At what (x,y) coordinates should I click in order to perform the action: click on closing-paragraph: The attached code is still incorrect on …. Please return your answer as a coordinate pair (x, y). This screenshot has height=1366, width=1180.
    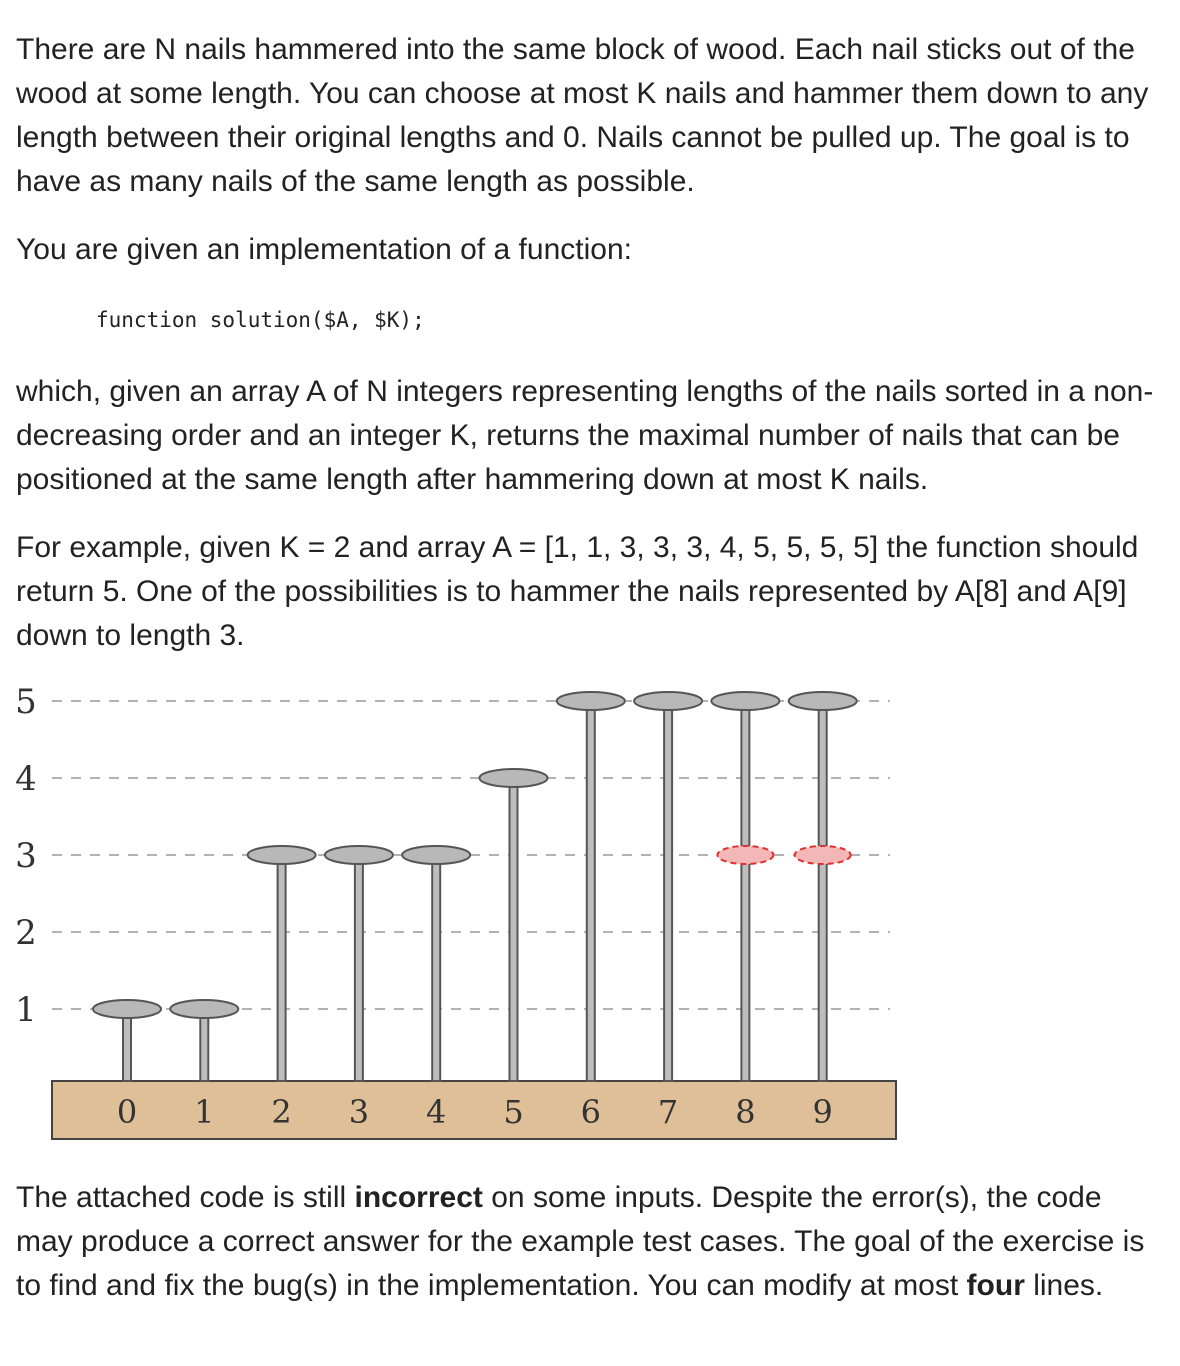
    Looking at the image, I should click on (591, 1242).